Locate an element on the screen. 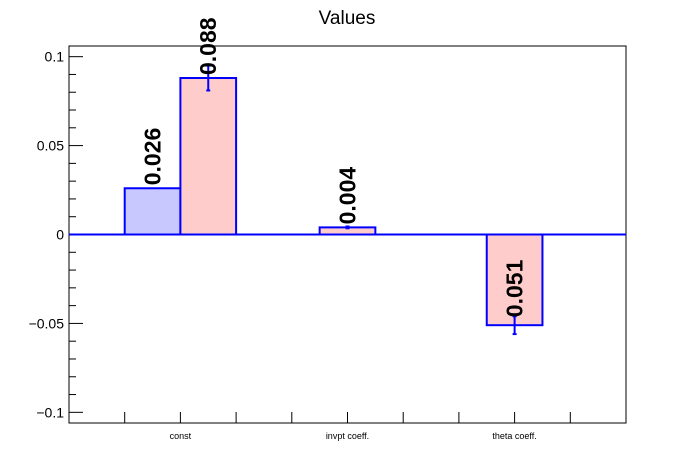 The height and width of the screenshot is (472, 696). y-tick-label: −0.1 is located at coordinates (50, 412).